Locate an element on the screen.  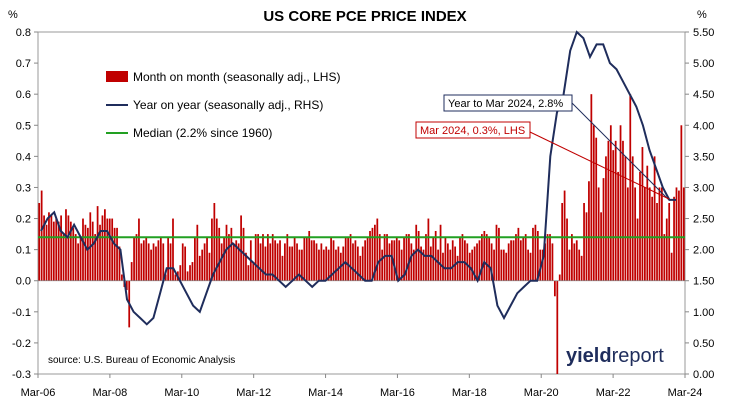
left-tick-label: 0.2 is located at coordinates (23, 220).